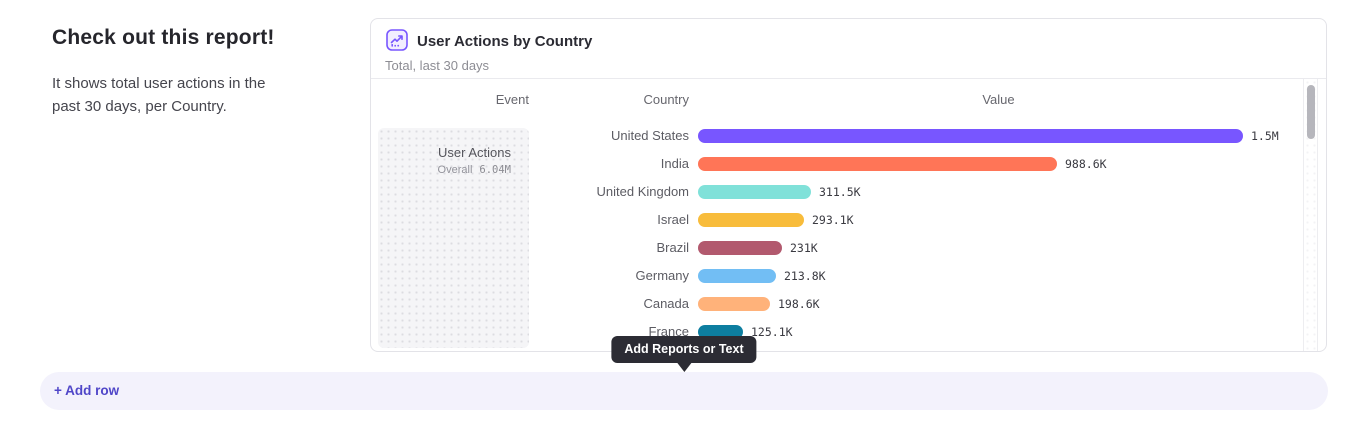 This screenshot has width=1349, height=436. I want to click on event-name: User Actions, so click(474, 152).